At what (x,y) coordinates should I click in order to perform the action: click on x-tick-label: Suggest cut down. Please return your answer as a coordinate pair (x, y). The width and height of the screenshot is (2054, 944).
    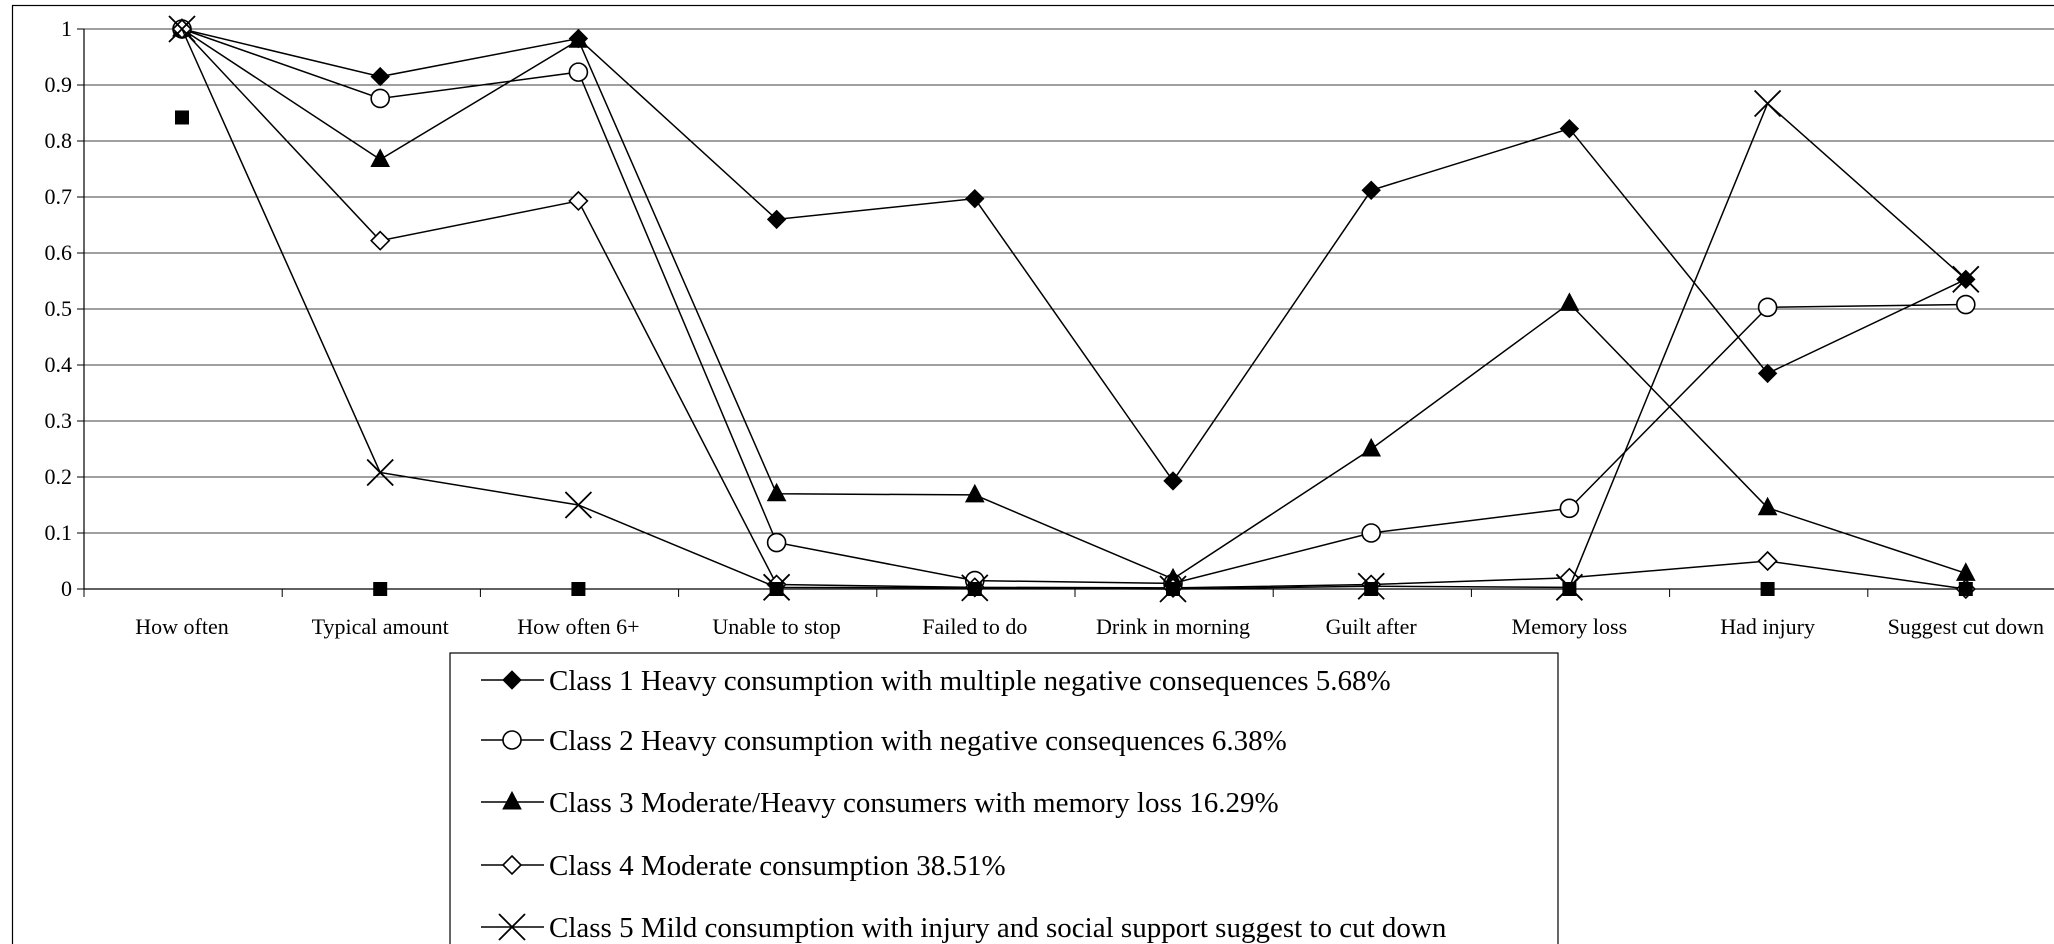
    Looking at the image, I should click on (1966, 626).